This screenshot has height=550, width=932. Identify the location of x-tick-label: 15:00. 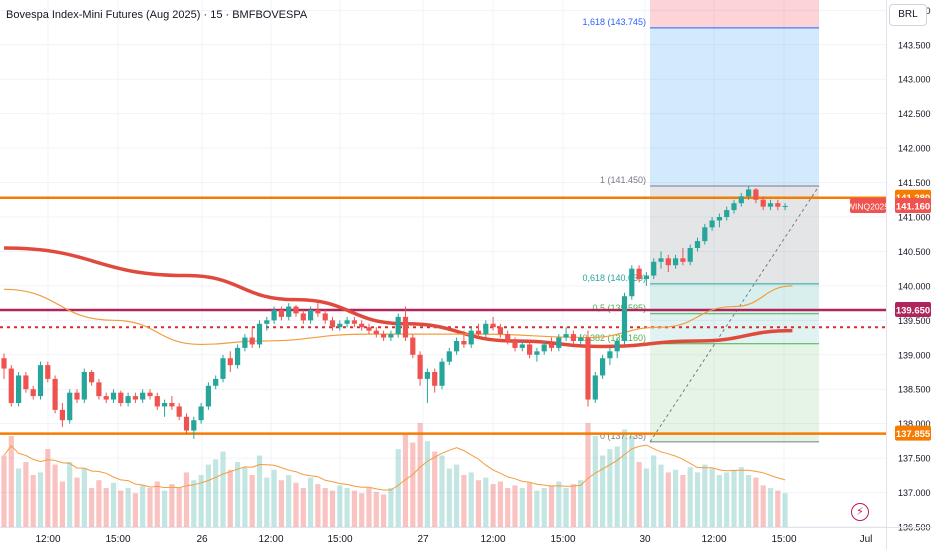
(339, 539).